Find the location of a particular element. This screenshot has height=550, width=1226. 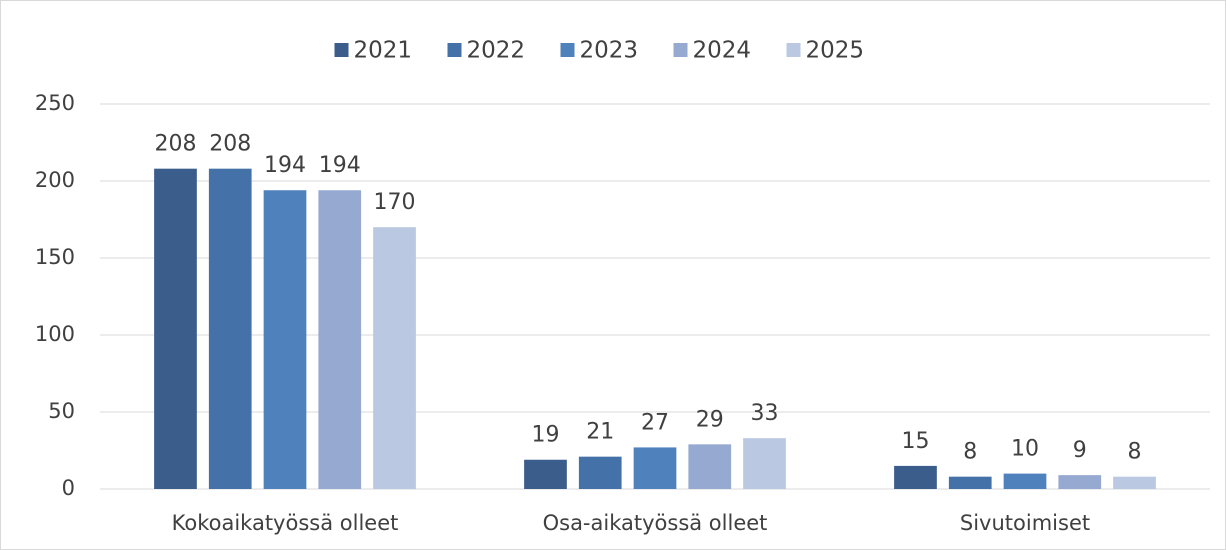

data-label: 27 is located at coordinates (655, 422).